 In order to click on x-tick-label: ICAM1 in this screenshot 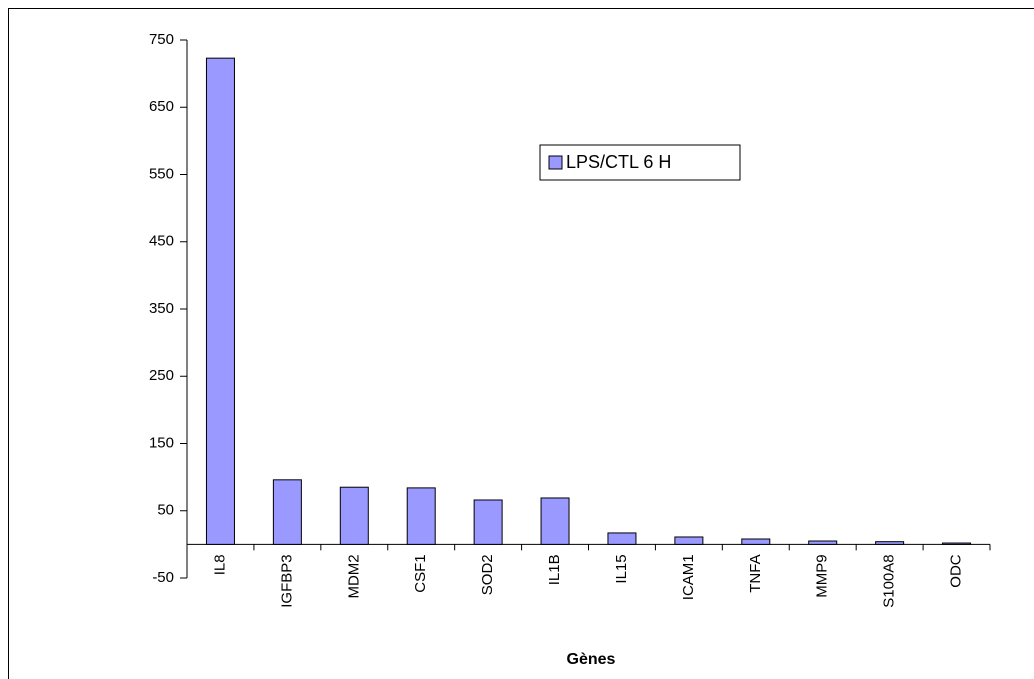, I will do `click(688, 577)`.